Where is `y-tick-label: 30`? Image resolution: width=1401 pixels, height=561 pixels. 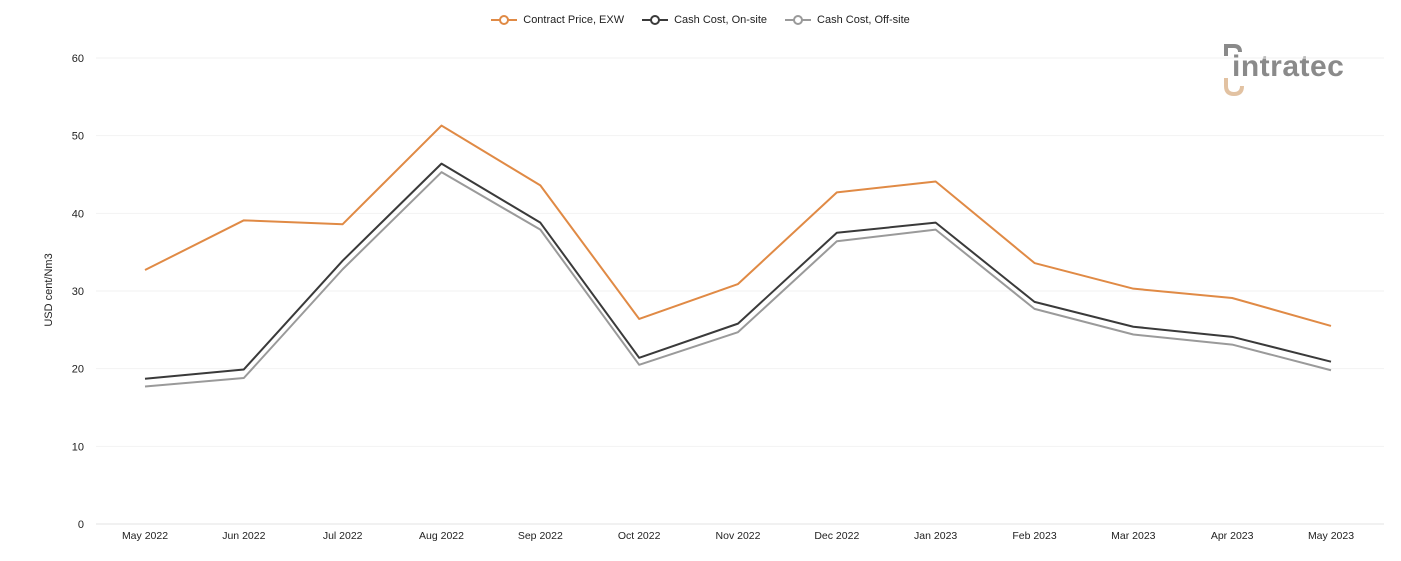
y-tick-label: 30 is located at coordinates (78, 292).